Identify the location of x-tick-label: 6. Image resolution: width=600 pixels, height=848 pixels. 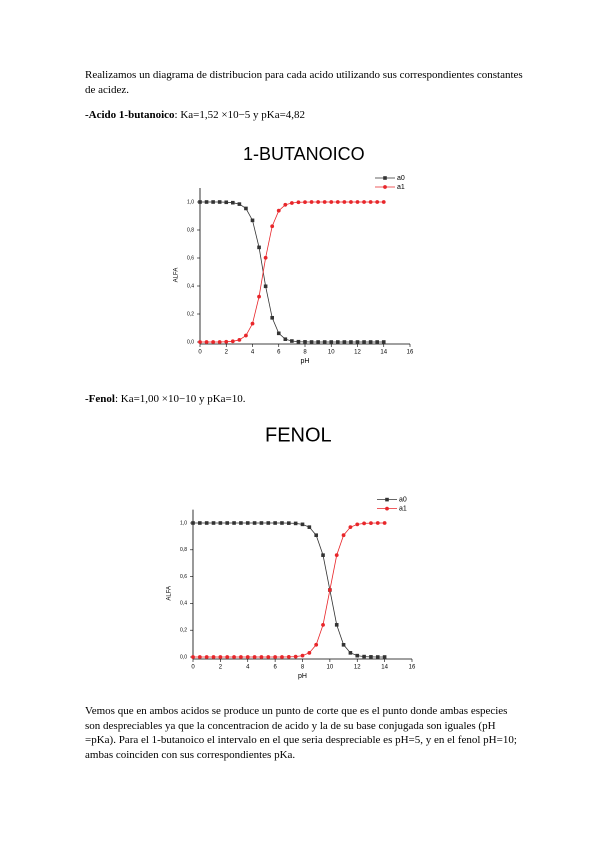
(275, 668).